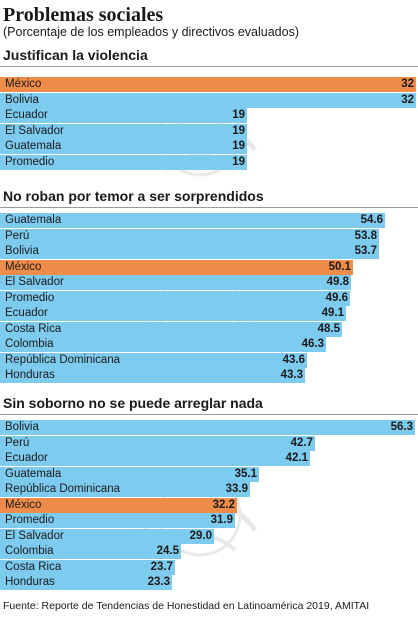 This screenshot has width=418, height=620. I want to click on bar-category-label: Bolivia, so click(22, 251).